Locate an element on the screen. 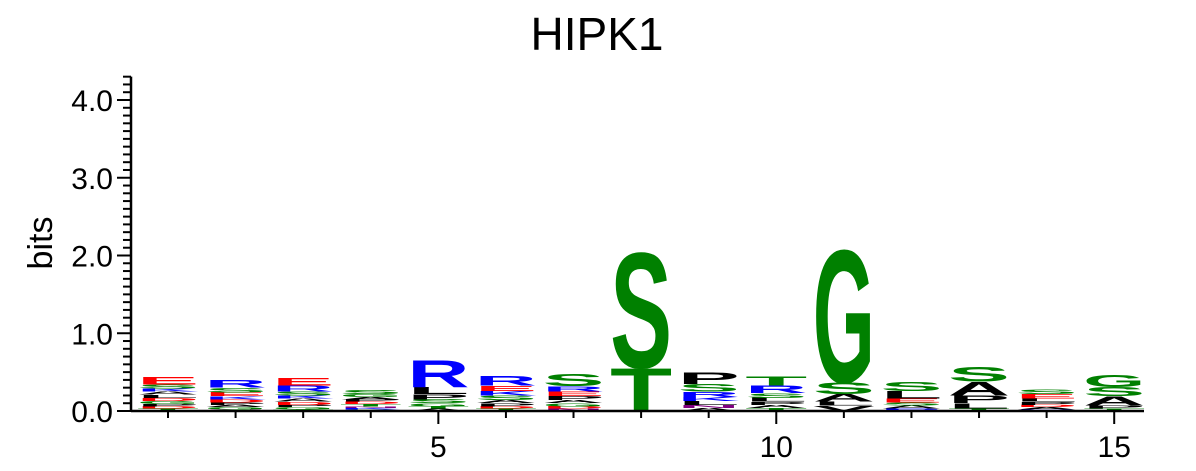 The width and height of the screenshot is (1196, 471). x-tick-label: 10 is located at coordinates (776, 447).